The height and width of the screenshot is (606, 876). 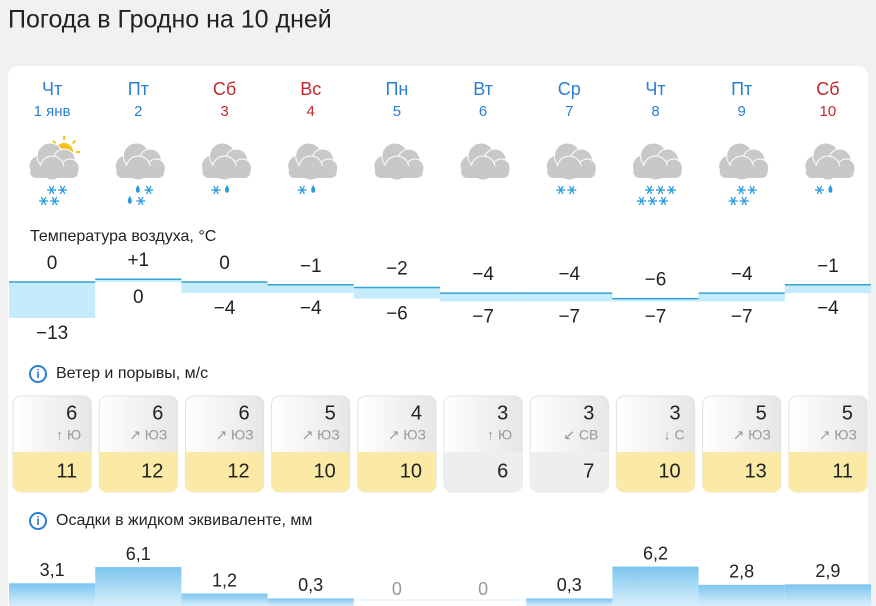 What do you see at coordinates (52, 570) in the screenshot?
I see `precipitation-value: 3,1` at bounding box center [52, 570].